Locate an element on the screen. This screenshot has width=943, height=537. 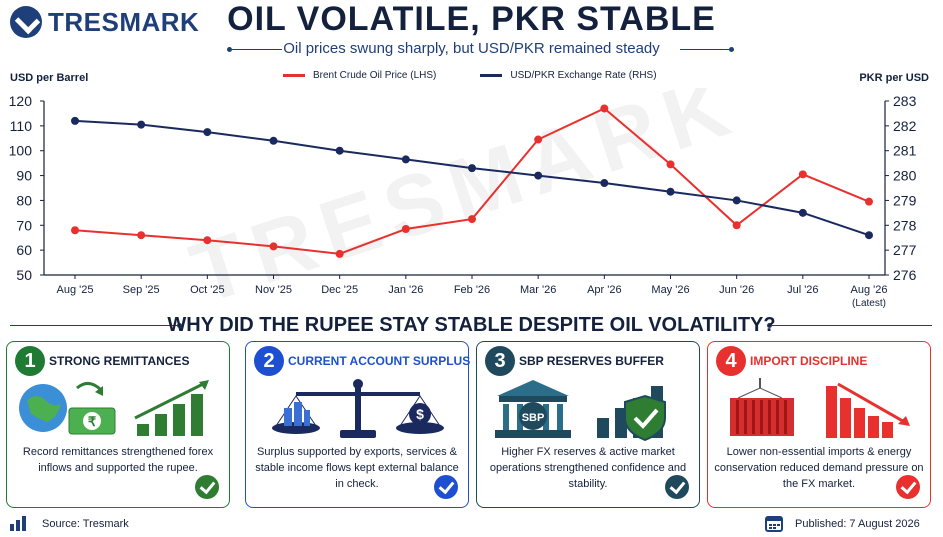
legend-item-brent: Brent Crude Oil Price (LHS) is located at coordinates (359, 75).